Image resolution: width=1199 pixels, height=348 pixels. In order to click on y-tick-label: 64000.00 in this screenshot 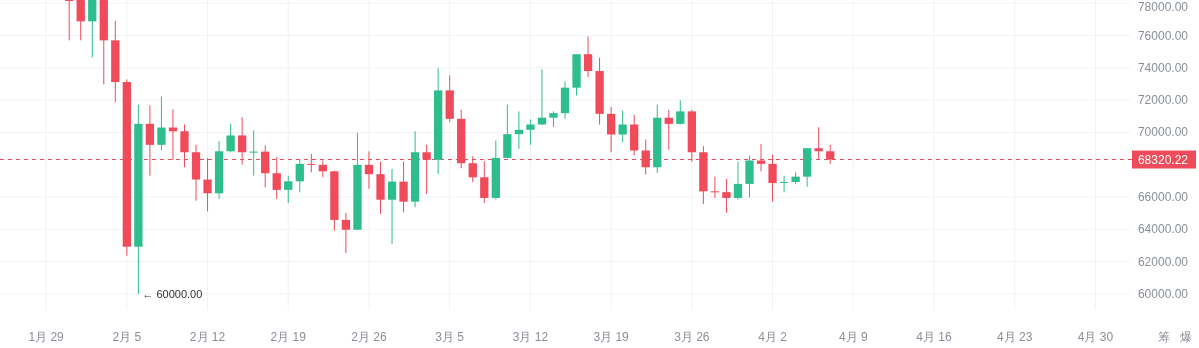, I will do `click(1163, 229)`.